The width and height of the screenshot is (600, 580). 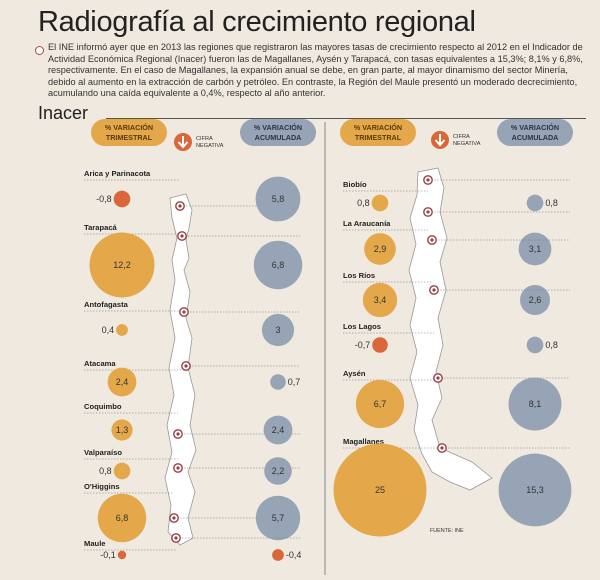 I want to click on map-marker-dot-aysen, so click(x=438, y=378).